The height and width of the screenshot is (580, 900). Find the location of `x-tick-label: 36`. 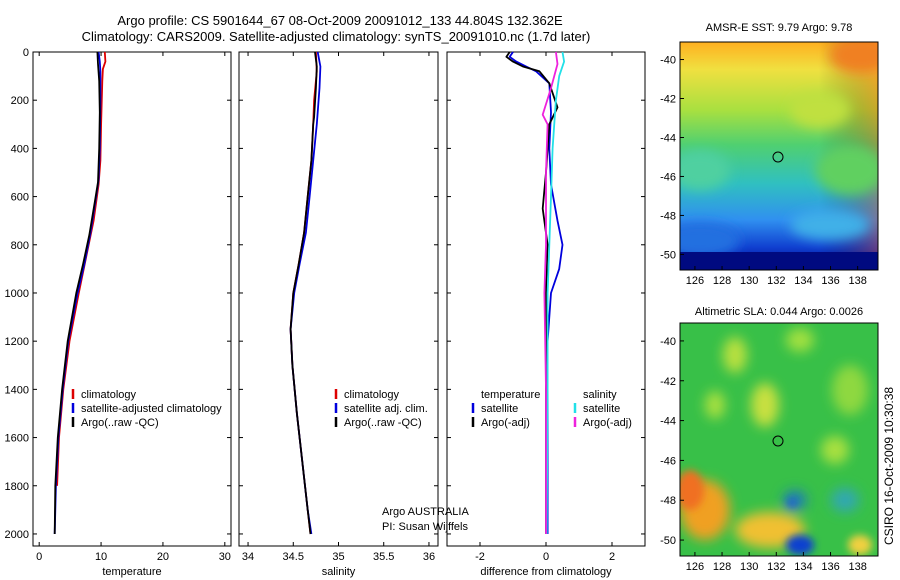

x-tick-label: 36 is located at coordinates (429, 557).